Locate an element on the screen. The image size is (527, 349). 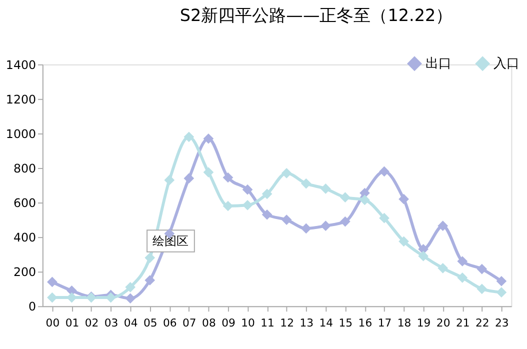
x-tick-label: 00 is located at coordinates (53, 323).